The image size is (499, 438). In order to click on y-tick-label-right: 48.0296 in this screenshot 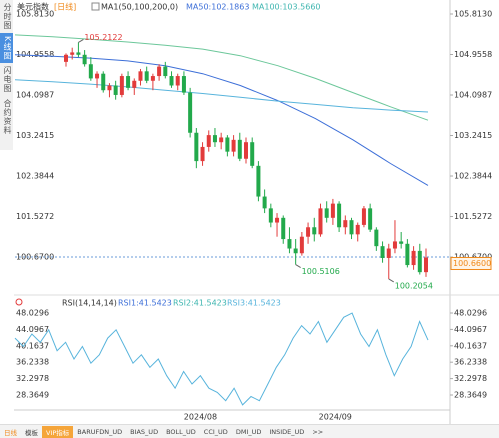, I will do `click(470, 313)`.